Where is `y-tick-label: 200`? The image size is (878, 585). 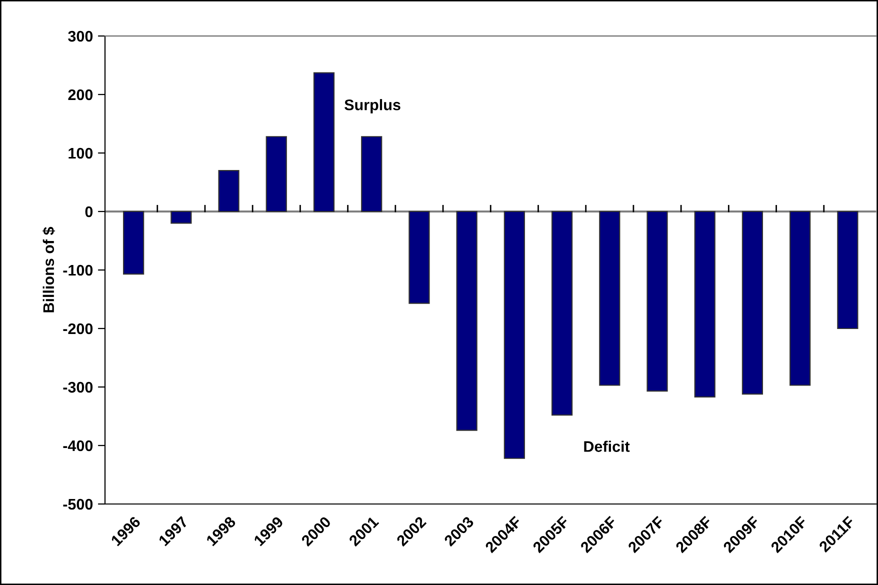 y-tick-label: 200 is located at coordinates (80, 94).